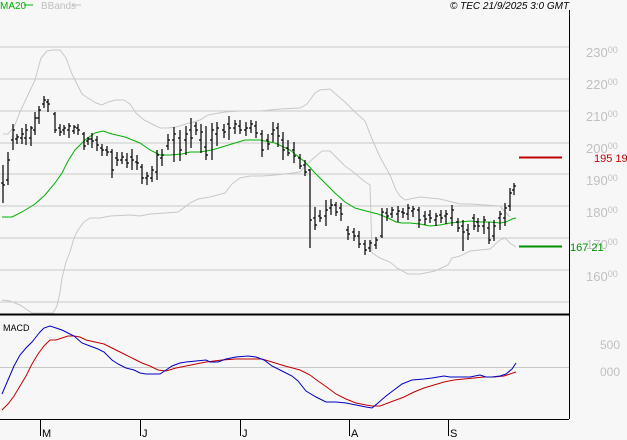  I want to click on legend-ma20-label: MA20, so click(13, 6).